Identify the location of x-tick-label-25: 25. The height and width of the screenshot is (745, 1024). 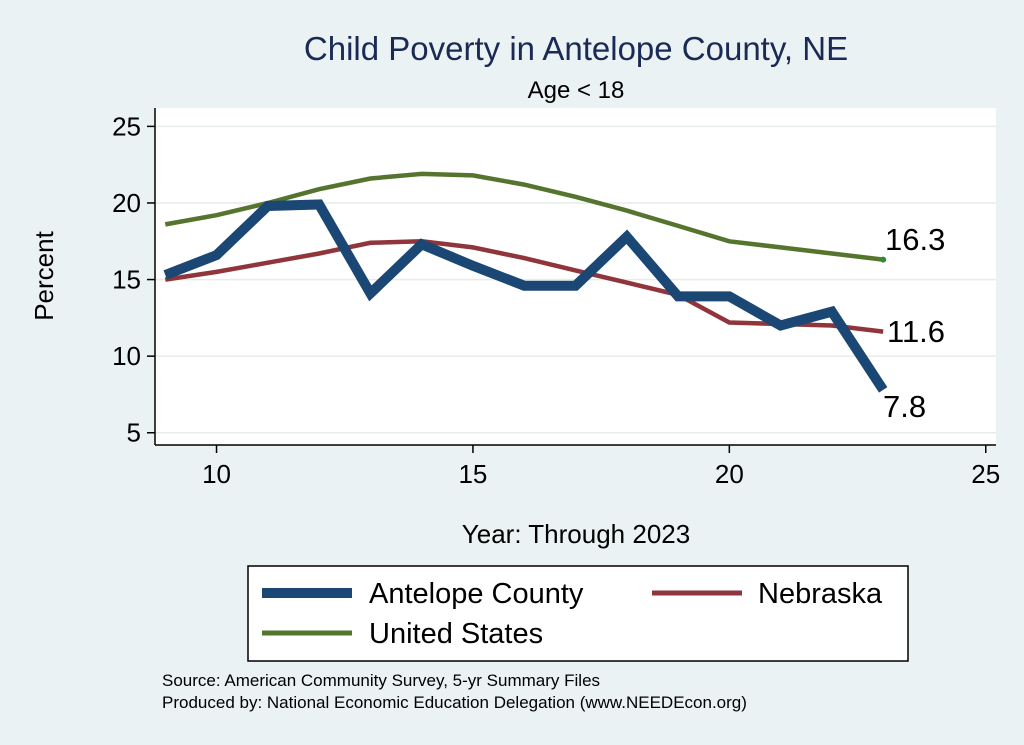
(985, 474).